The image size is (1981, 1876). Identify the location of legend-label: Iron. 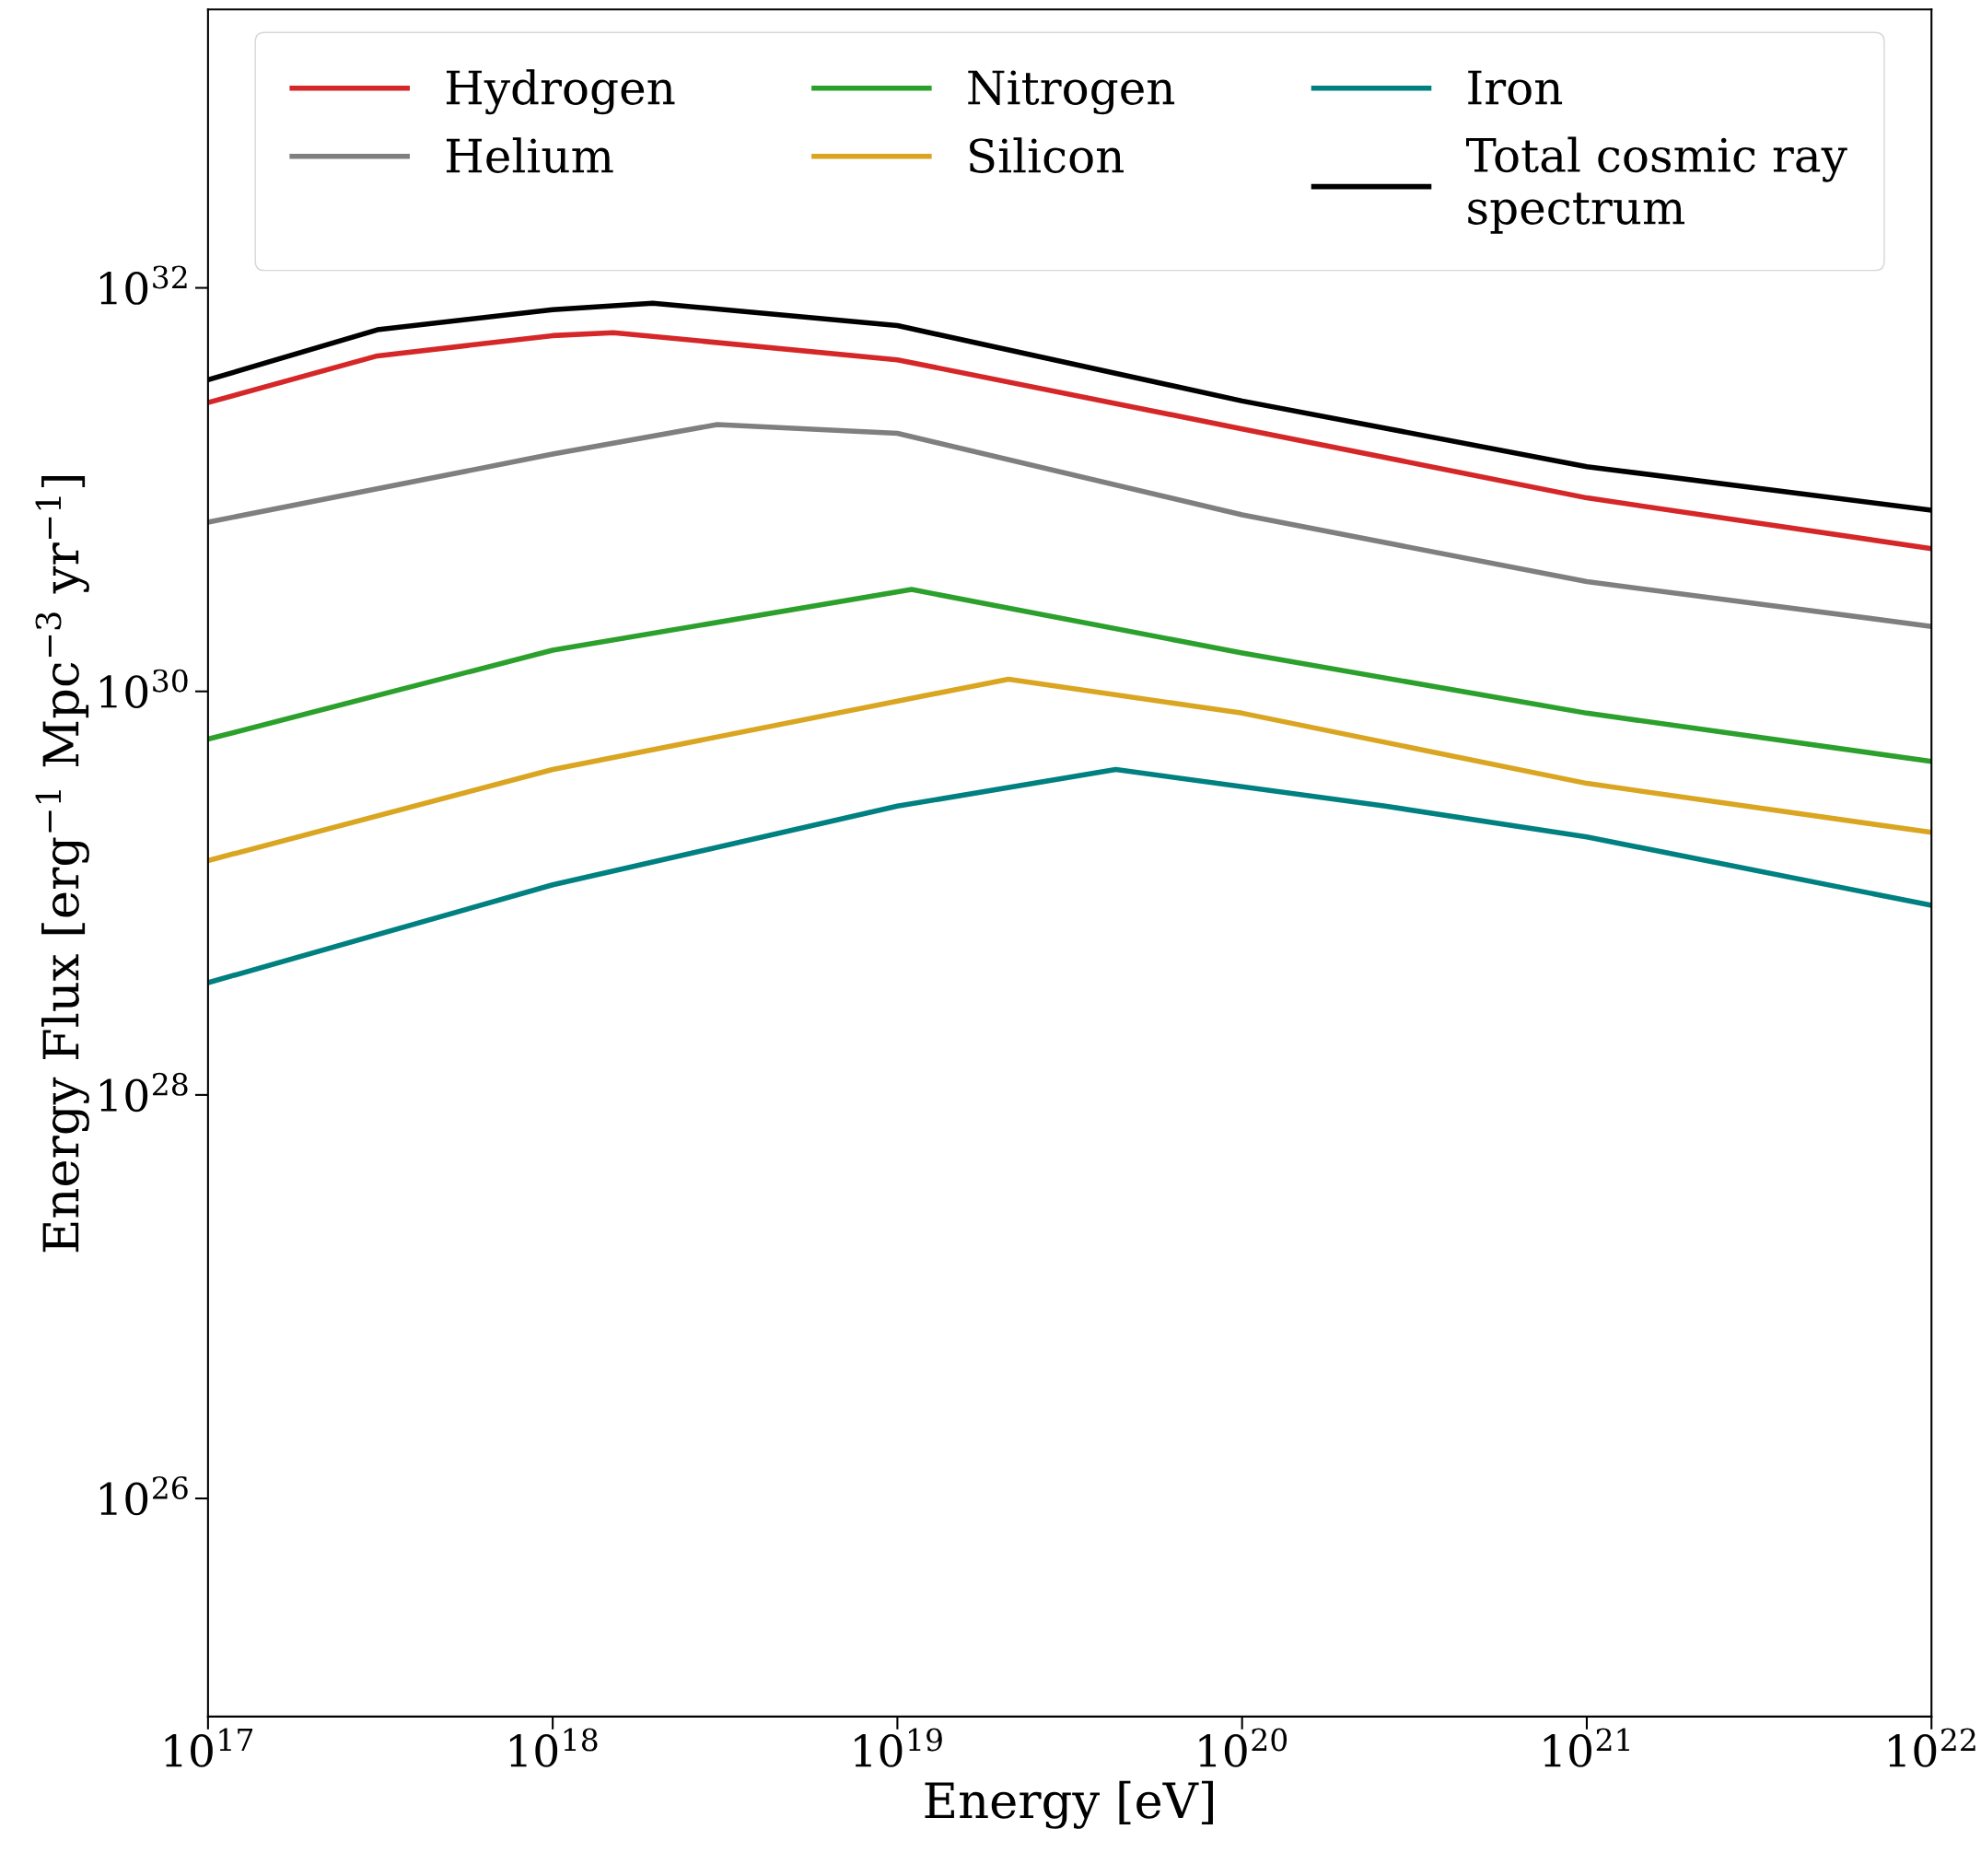
(1515, 87).